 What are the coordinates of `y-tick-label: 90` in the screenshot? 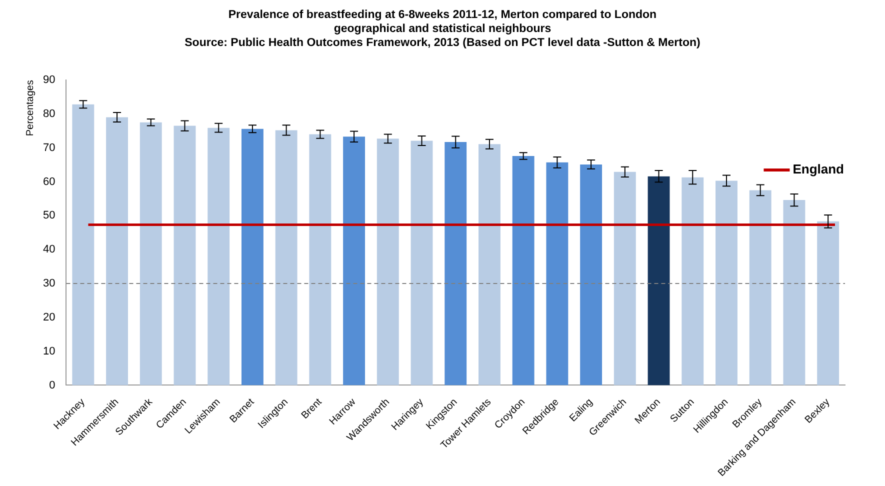 It's located at (49, 80).